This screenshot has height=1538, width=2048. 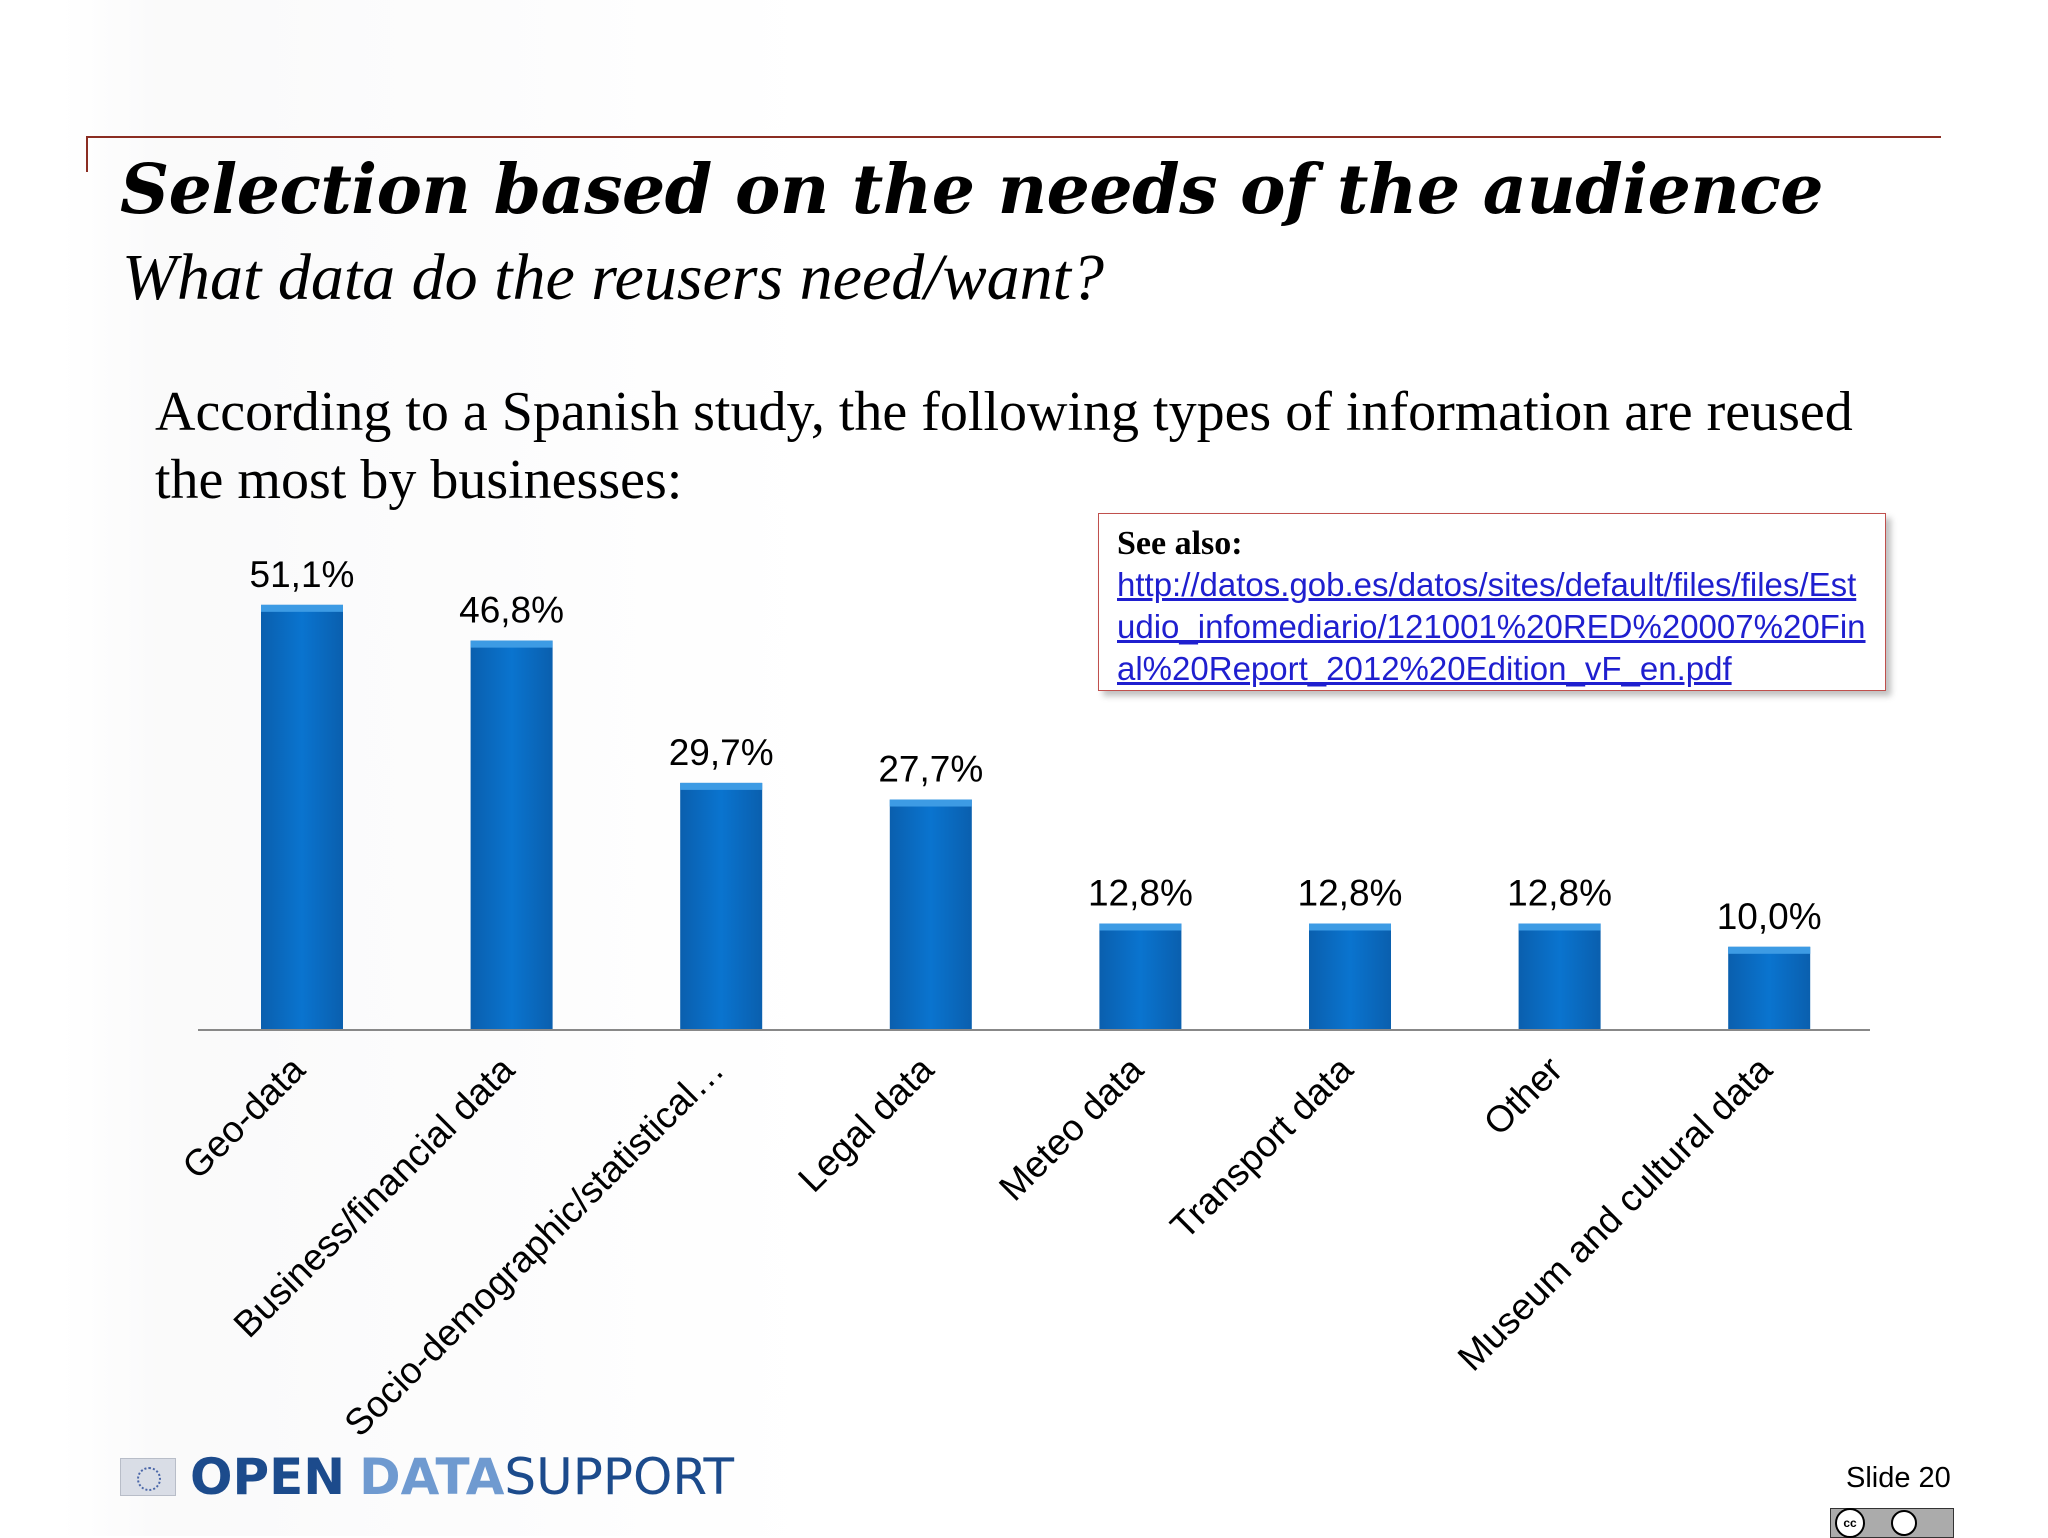 What do you see at coordinates (1071, 1128) in the screenshot?
I see `category-label-5: Meteo data` at bounding box center [1071, 1128].